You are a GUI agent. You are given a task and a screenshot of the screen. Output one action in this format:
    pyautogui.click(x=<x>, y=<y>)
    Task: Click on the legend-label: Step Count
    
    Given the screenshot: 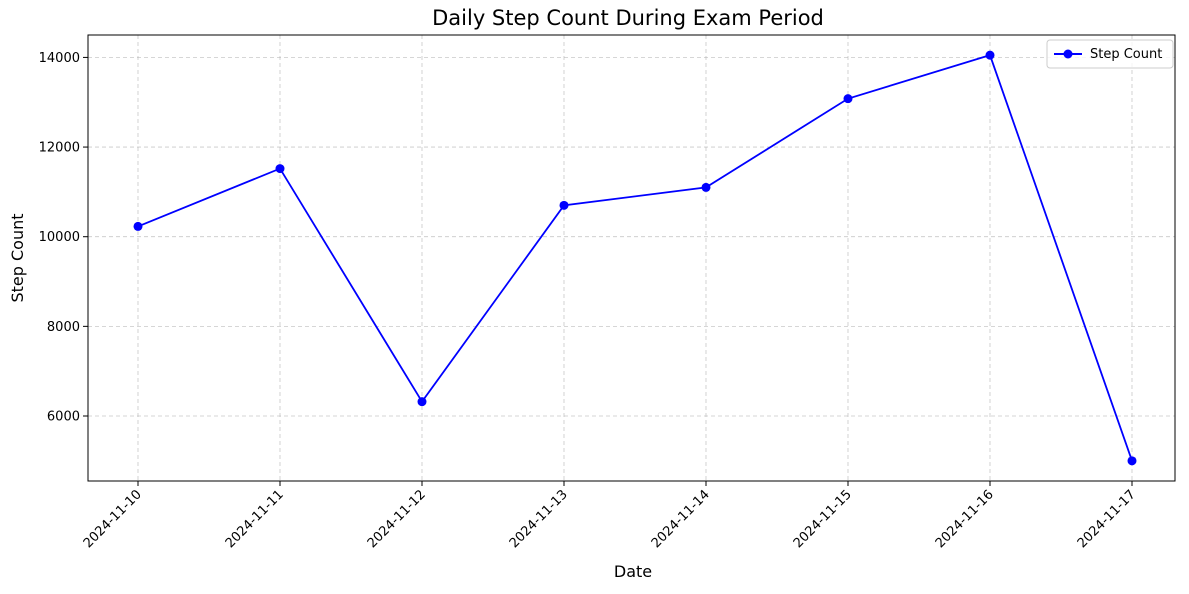 What is the action you would take?
    pyautogui.click(x=1126, y=54)
    